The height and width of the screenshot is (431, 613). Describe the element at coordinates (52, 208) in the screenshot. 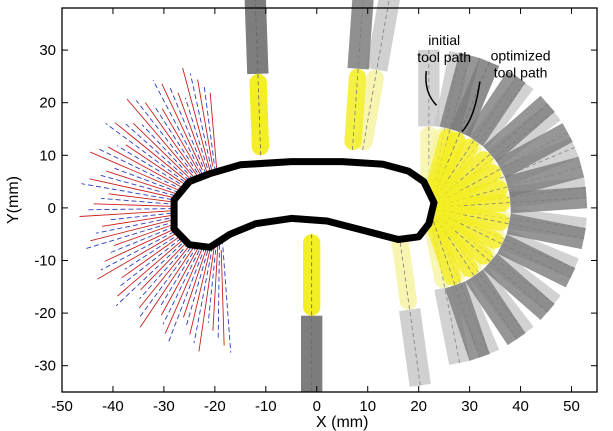

I see `y-tick-label: 0` at that location.